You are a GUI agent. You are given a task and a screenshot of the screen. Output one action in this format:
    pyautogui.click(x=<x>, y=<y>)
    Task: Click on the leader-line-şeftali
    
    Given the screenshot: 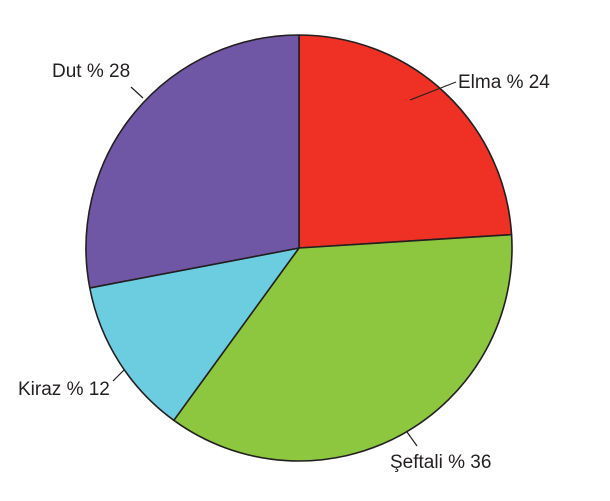 What is the action you would take?
    pyautogui.click(x=412, y=439)
    